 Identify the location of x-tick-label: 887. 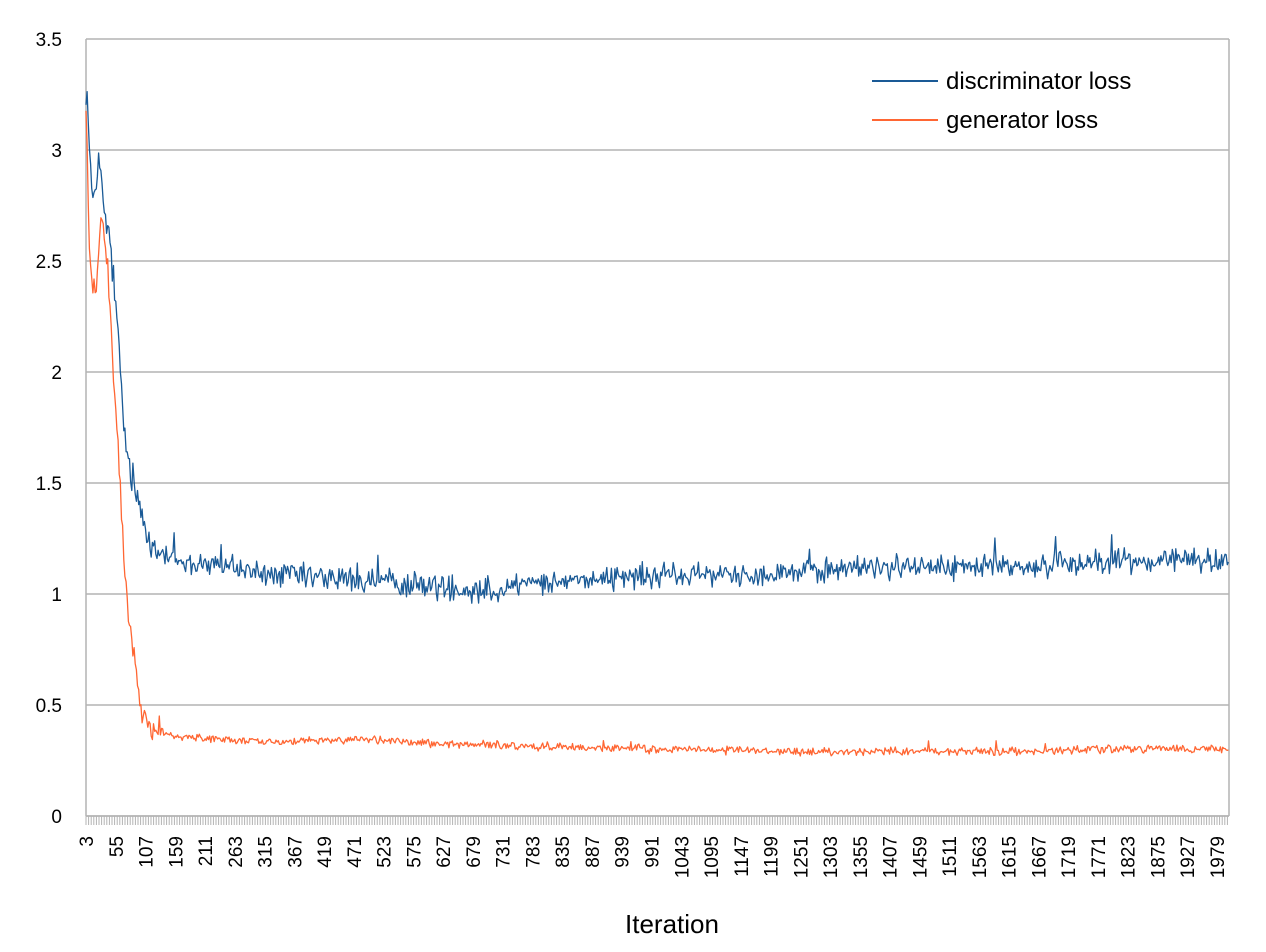
(593, 852).